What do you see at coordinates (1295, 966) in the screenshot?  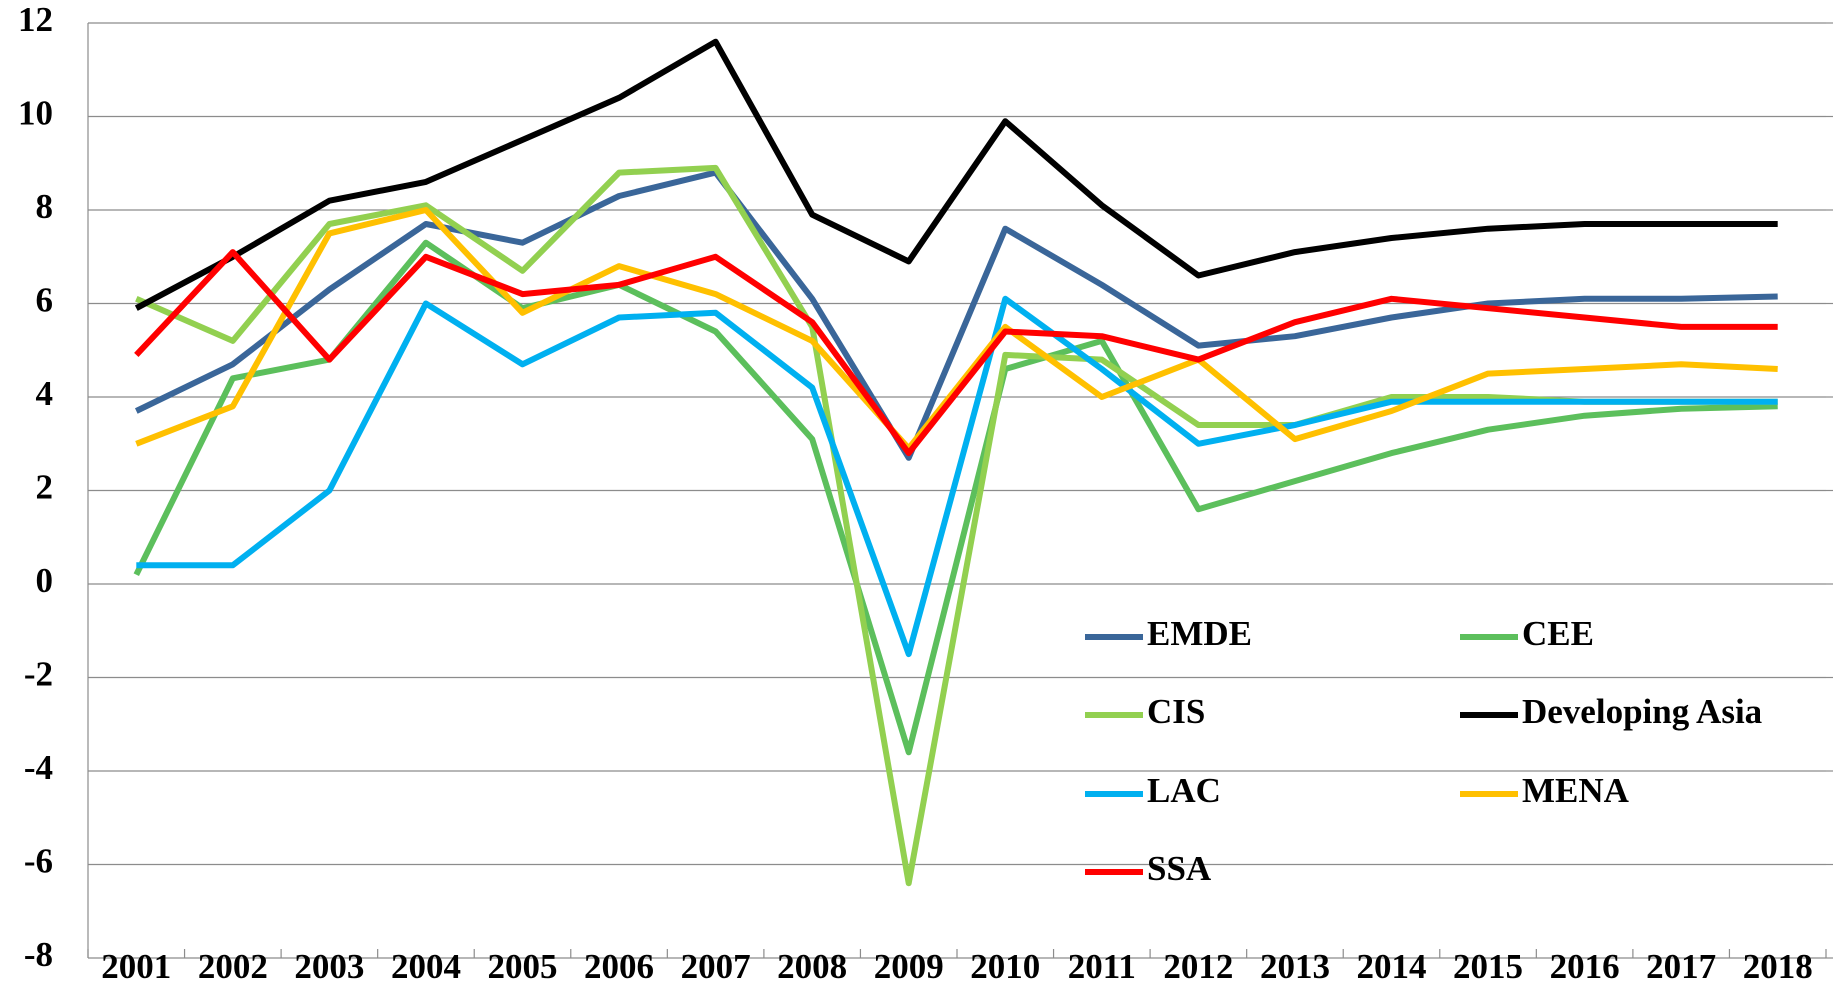 I see `x-tick-label: 2013` at bounding box center [1295, 966].